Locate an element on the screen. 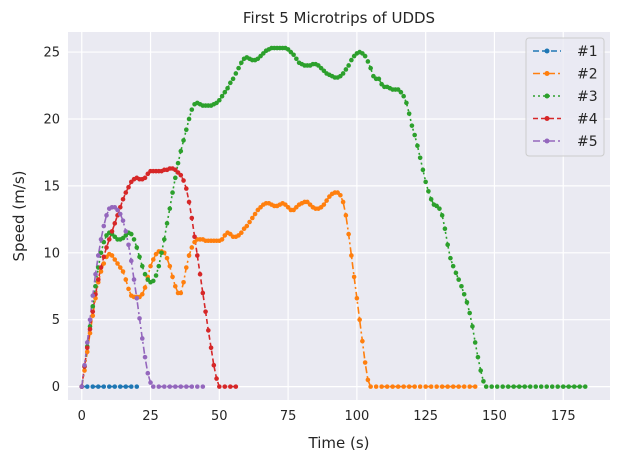 This screenshot has width=623, height=464. y-tick-label: 10 is located at coordinates (51, 253).